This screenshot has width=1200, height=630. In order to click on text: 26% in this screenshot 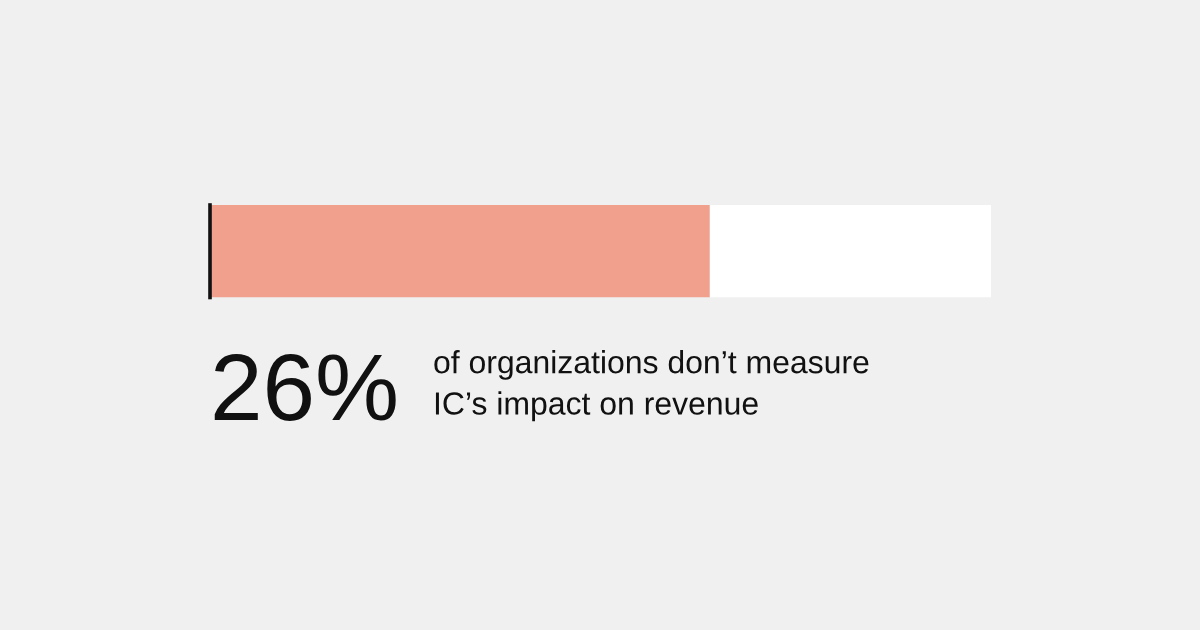, I will do `click(305, 387)`.